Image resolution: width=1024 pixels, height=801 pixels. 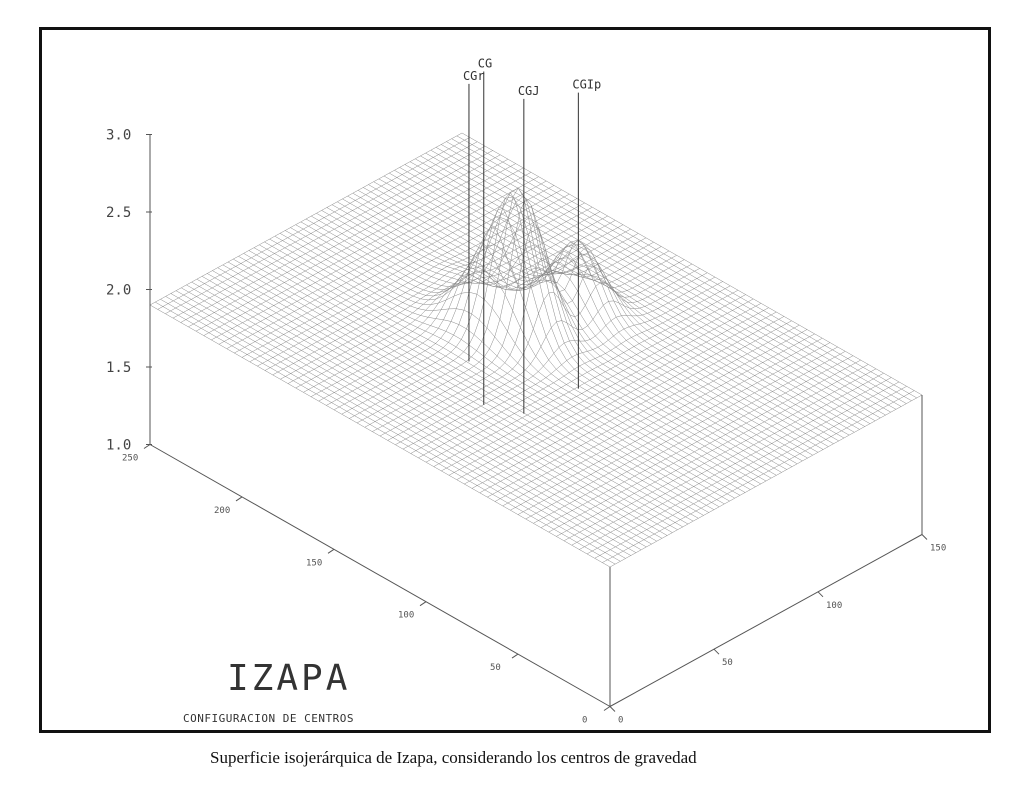 I want to click on z-tick-label: 1.0, so click(x=118, y=446).